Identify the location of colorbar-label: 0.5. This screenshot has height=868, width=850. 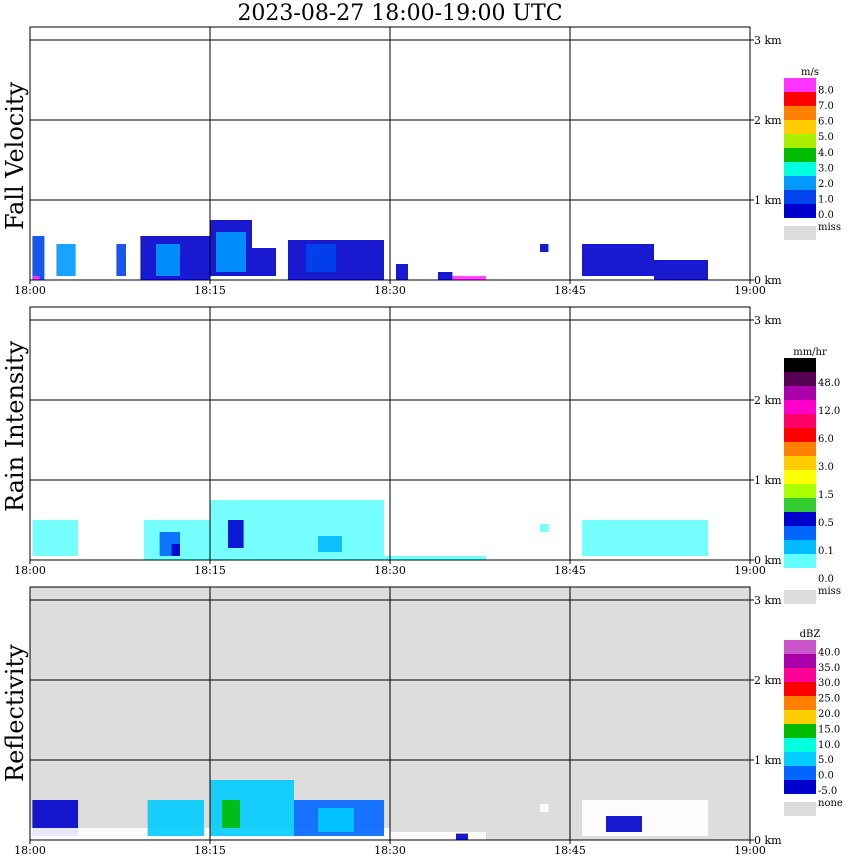
(826, 523).